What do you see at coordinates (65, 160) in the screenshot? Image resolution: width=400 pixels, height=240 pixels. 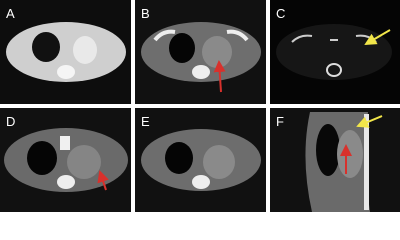 I see `panel-d: D` at bounding box center [65, 160].